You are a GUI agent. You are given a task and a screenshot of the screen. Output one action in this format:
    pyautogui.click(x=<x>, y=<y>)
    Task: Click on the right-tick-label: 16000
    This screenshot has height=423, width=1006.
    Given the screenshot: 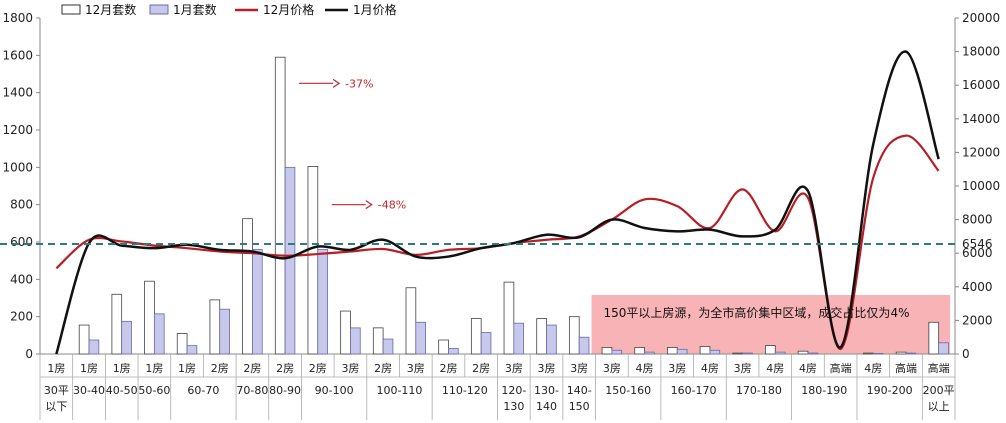 What is the action you would take?
    pyautogui.click(x=981, y=85)
    